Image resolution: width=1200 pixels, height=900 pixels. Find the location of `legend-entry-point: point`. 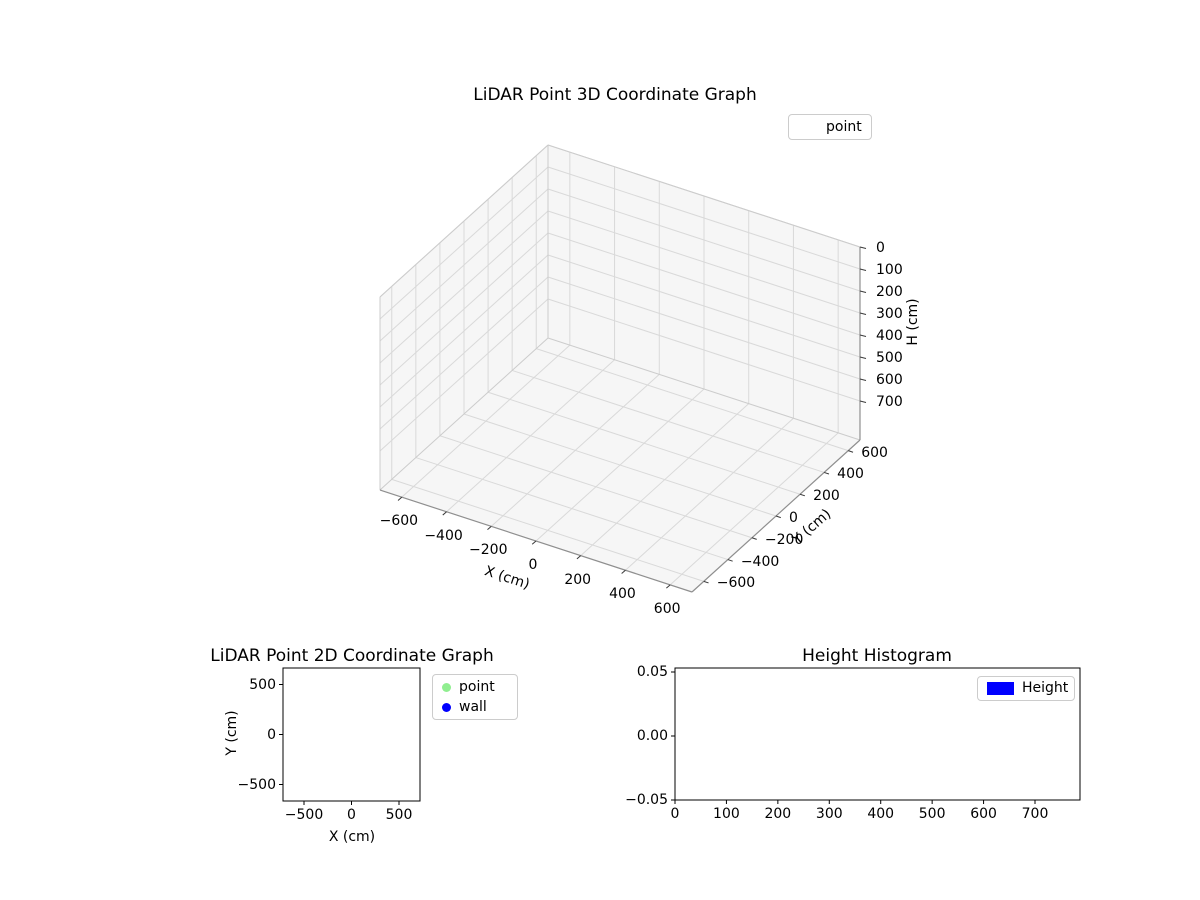

legend-entry-point: point is located at coordinates (475, 686).